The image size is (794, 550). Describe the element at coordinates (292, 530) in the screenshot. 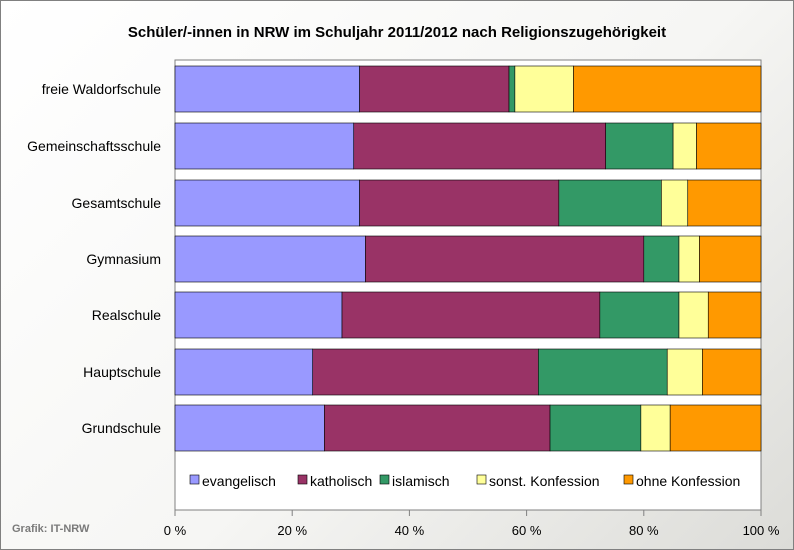

I see `x-tick-label: 20 %` at that location.